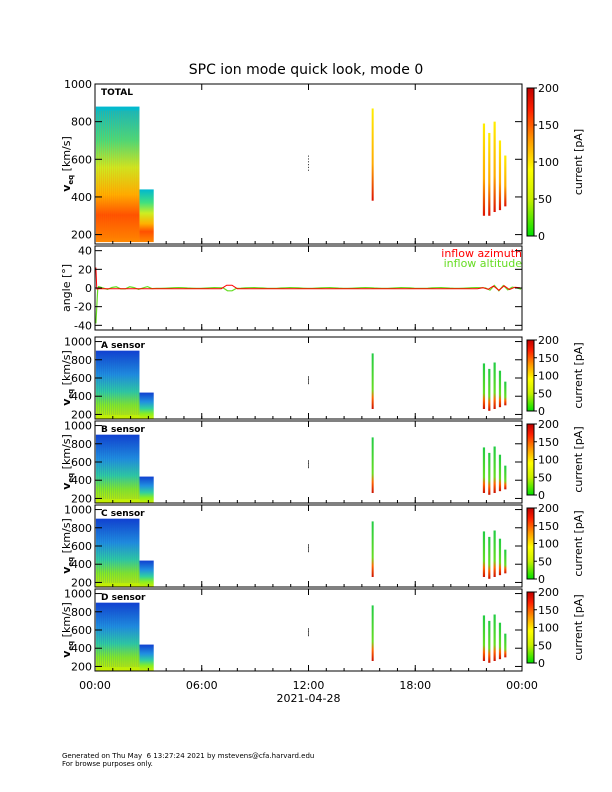 This screenshot has width=612, height=792. What do you see at coordinates (88, 288) in the screenshot?
I see `y-tick-label: 0` at bounding box center [88, 288].